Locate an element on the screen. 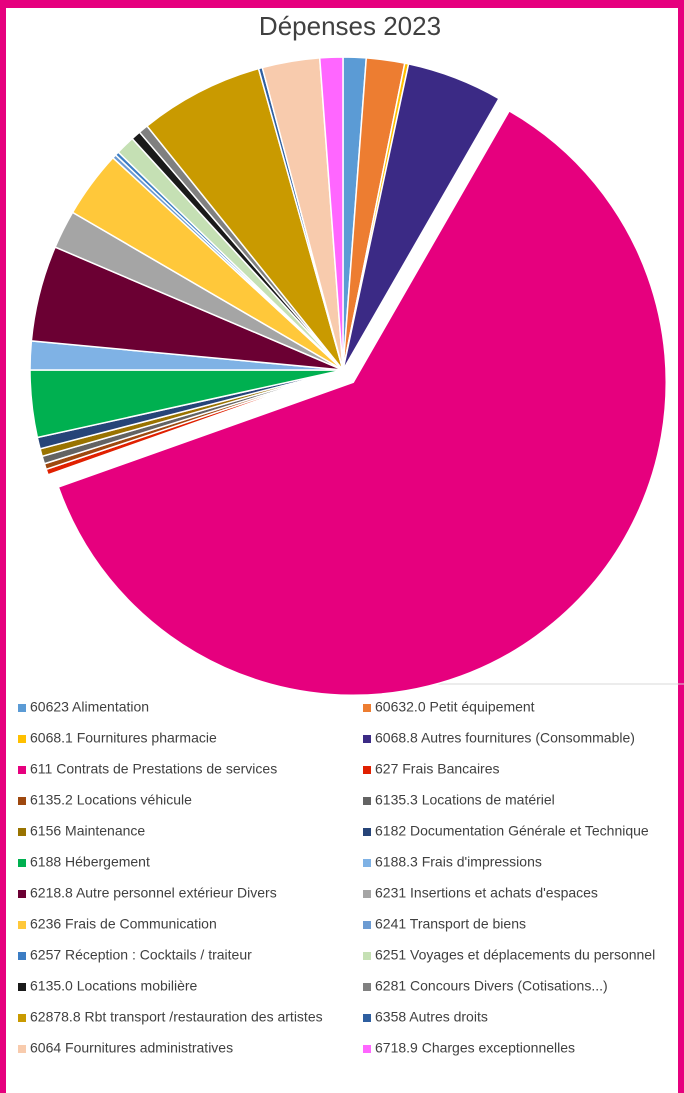 This screenshot has width=684, height=1093. legend-label: 6156 Maintenance is located at coordinates (87, 831).